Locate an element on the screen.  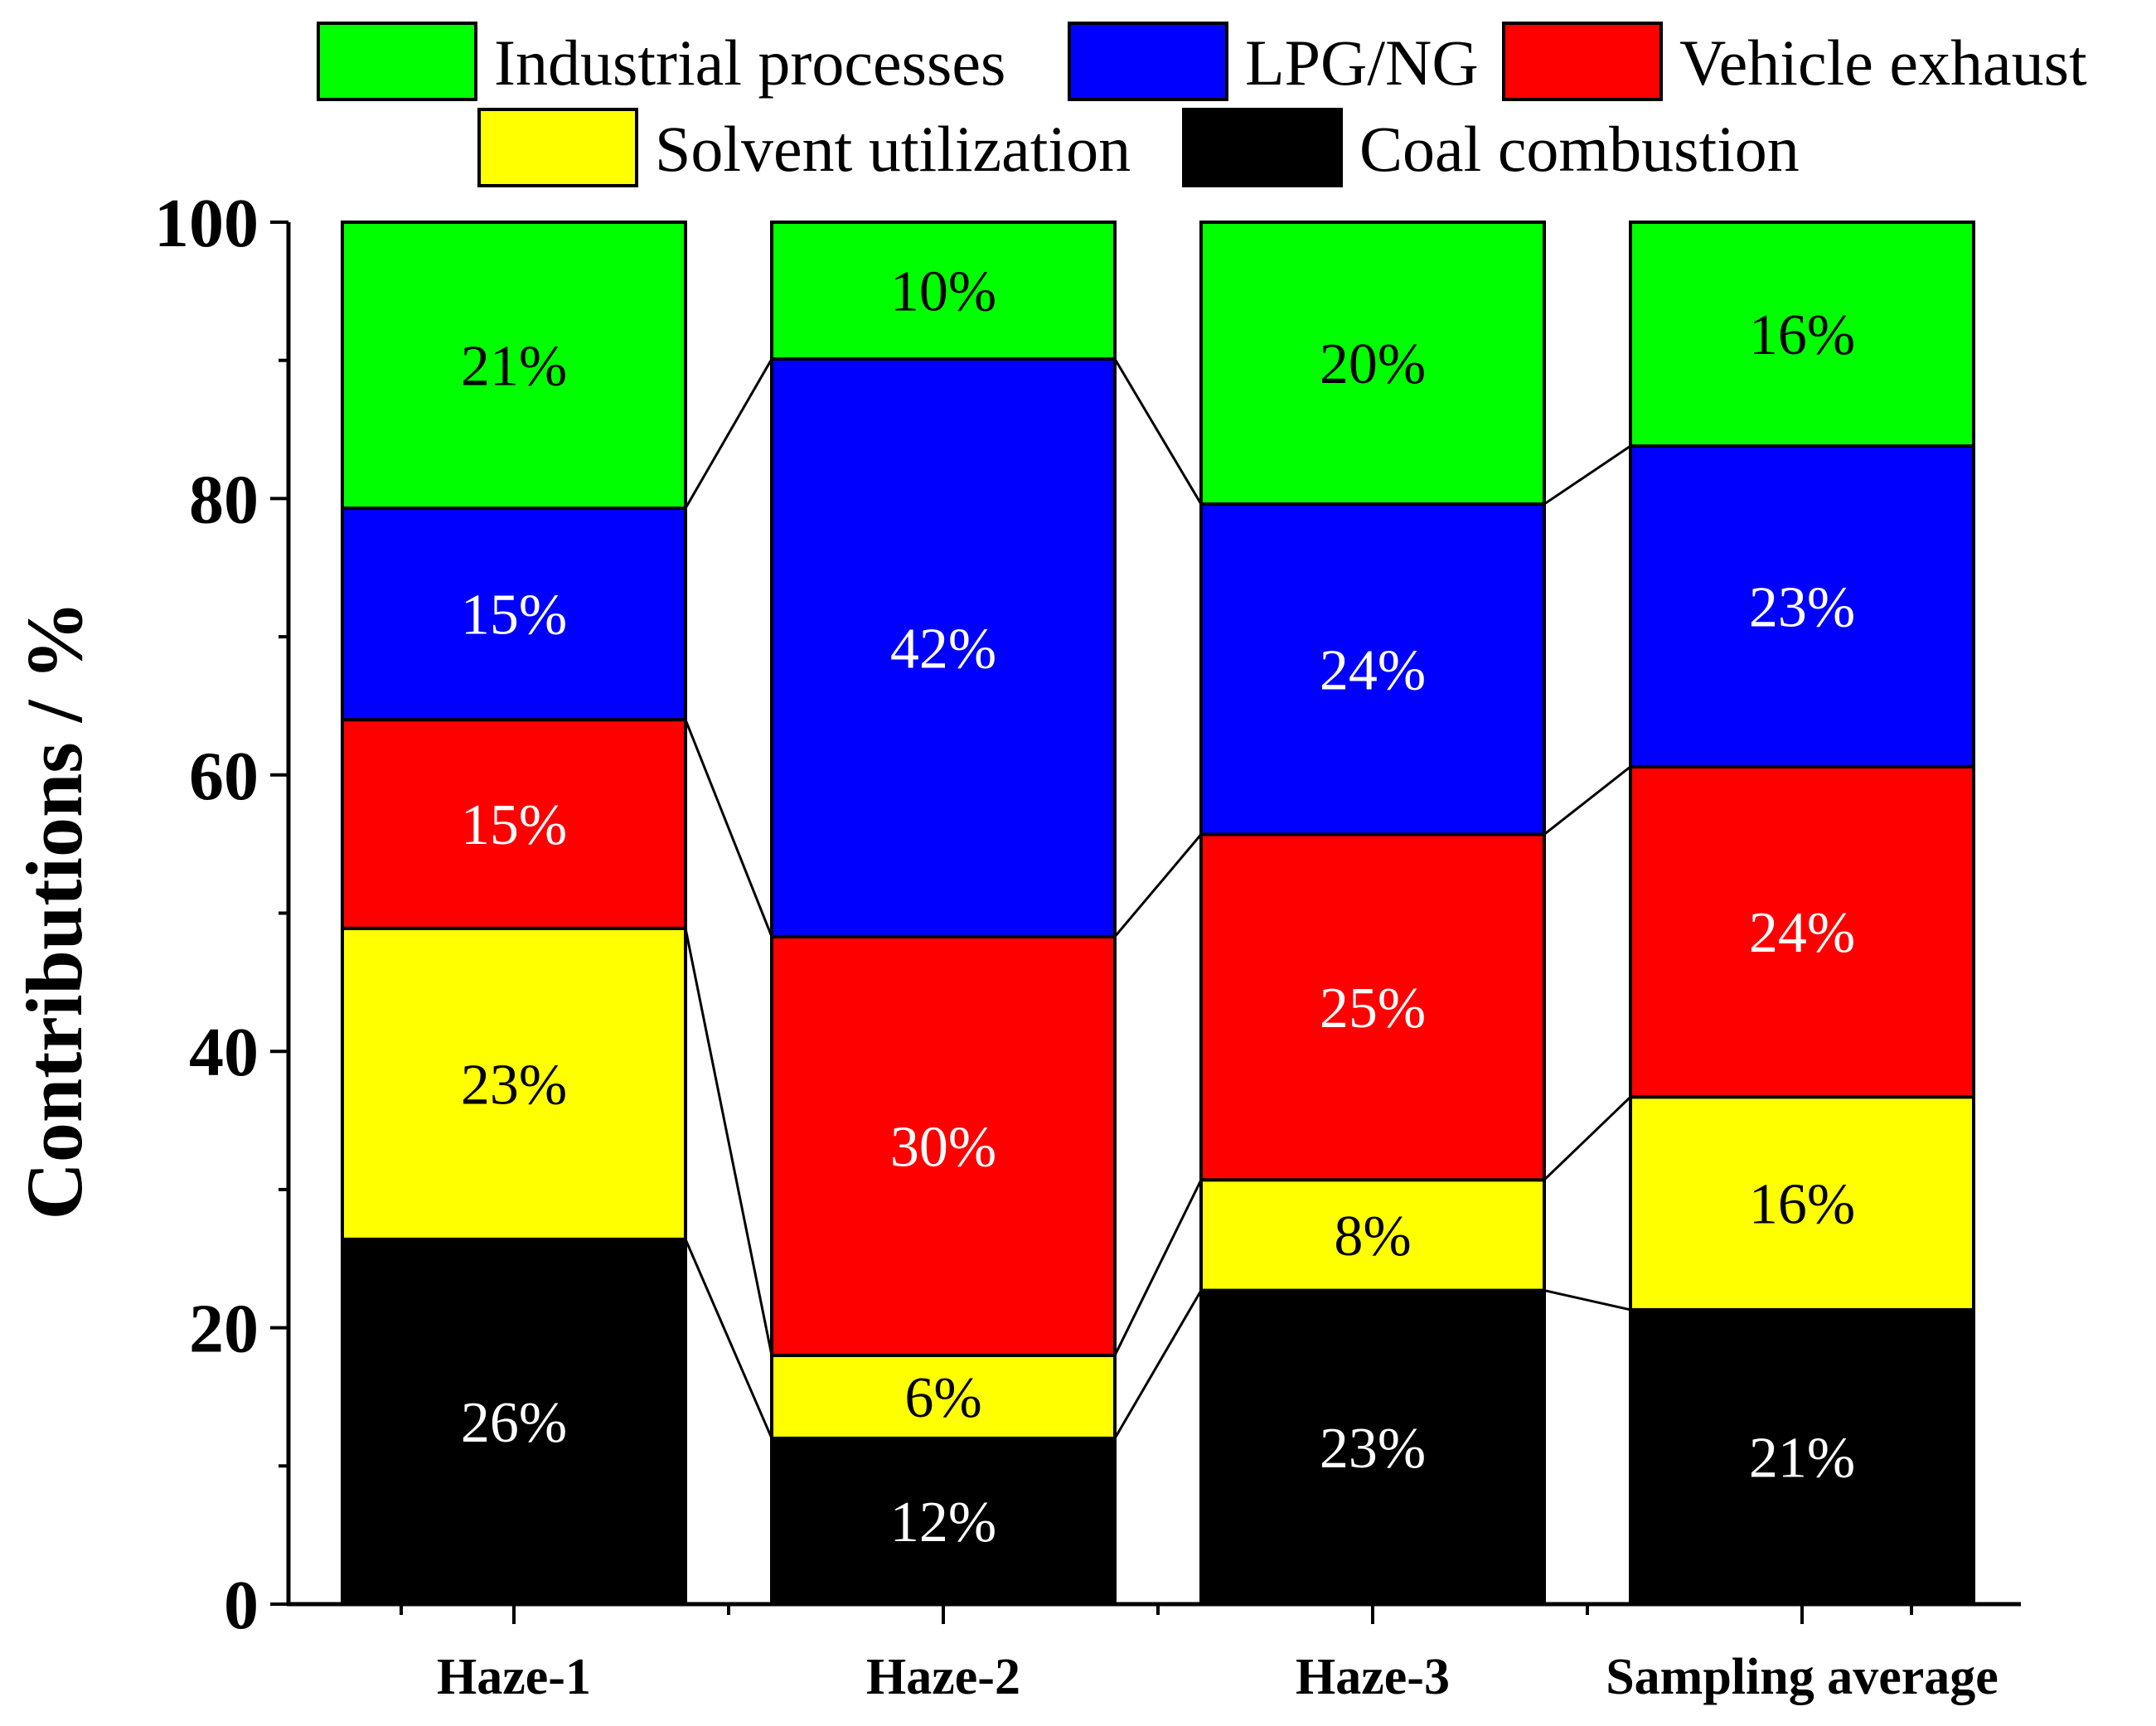
data-label-haze-1-solvent-utilization: 23% is located at coordinates (514, 1085).